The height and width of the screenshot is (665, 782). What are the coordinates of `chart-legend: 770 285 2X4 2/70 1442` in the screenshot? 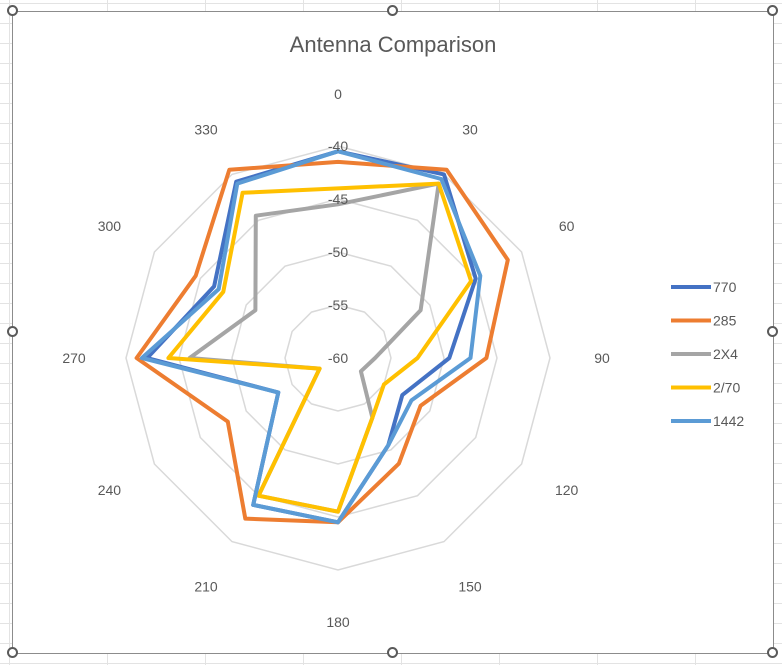 It's located at (707, 354).